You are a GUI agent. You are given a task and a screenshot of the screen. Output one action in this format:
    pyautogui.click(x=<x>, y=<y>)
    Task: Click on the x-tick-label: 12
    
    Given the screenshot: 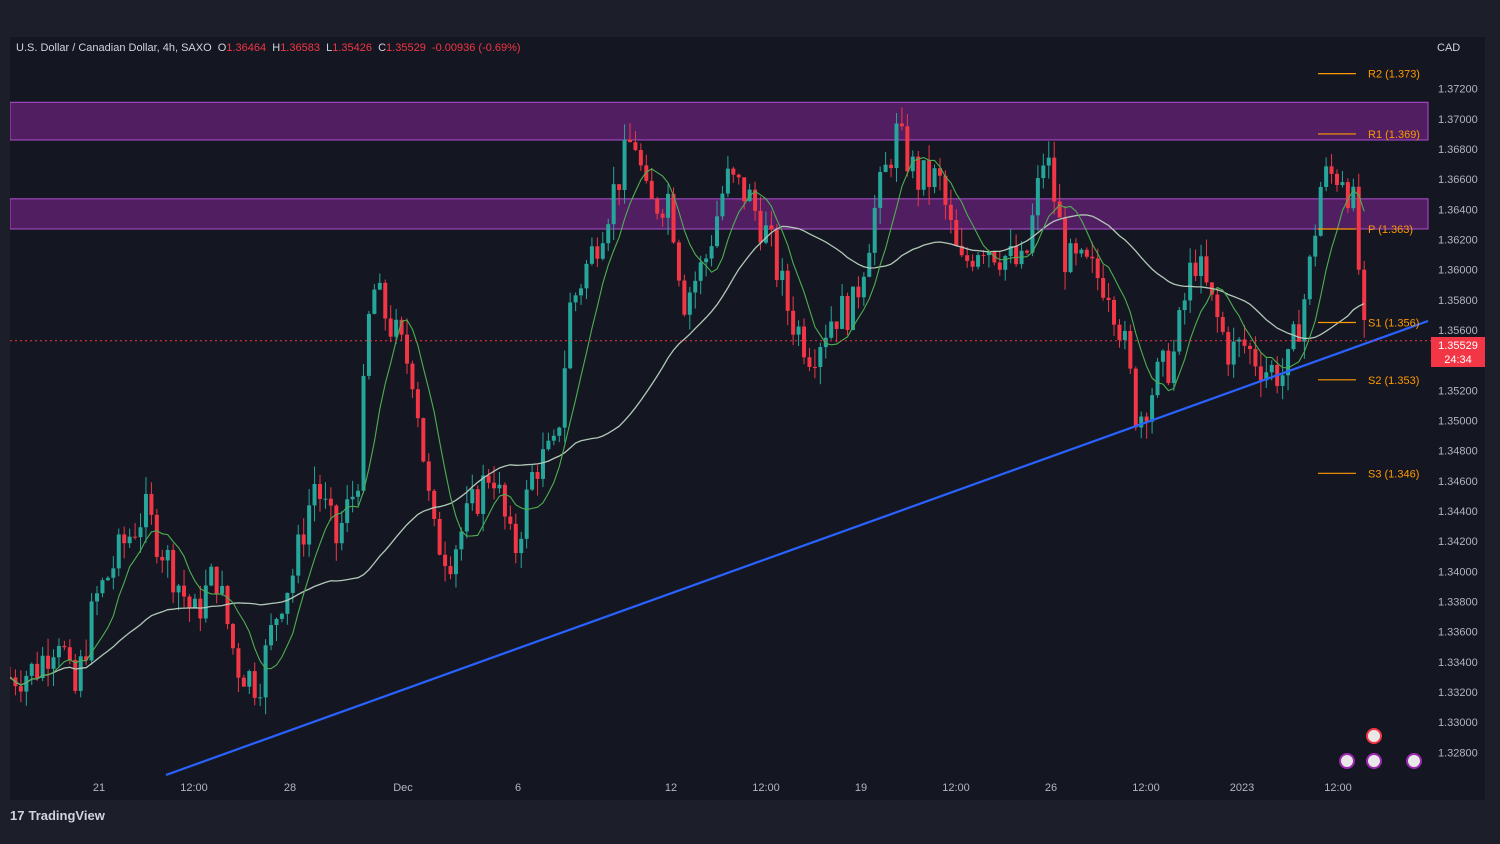 What is the action you would take?
    pyautogui.click(x=671, y=788)
    